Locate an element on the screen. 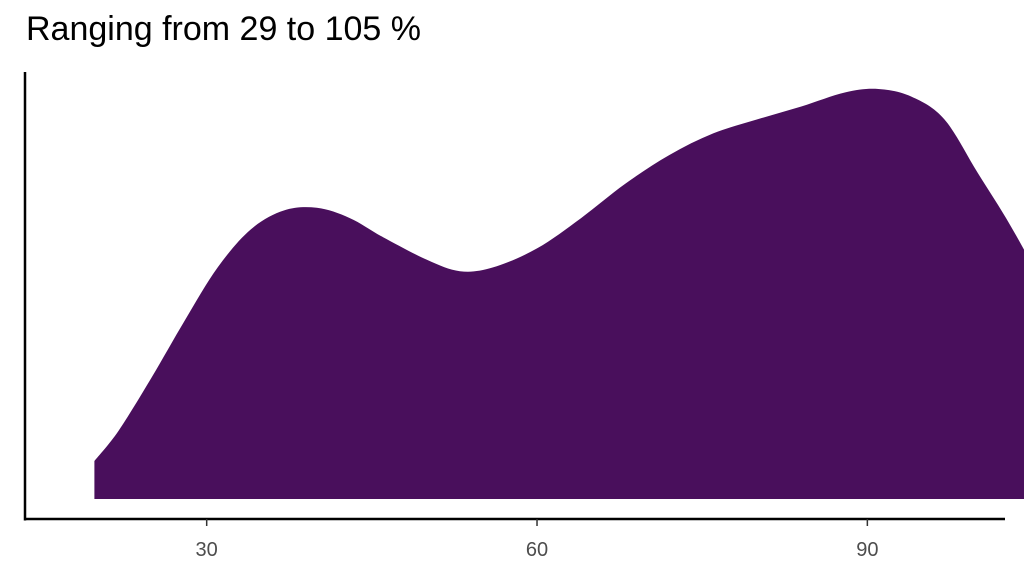 The width and height of the screenshot is (1024, 576). chart-title: Ranging from 29 to 105 % is located at coordinates (224, 29).